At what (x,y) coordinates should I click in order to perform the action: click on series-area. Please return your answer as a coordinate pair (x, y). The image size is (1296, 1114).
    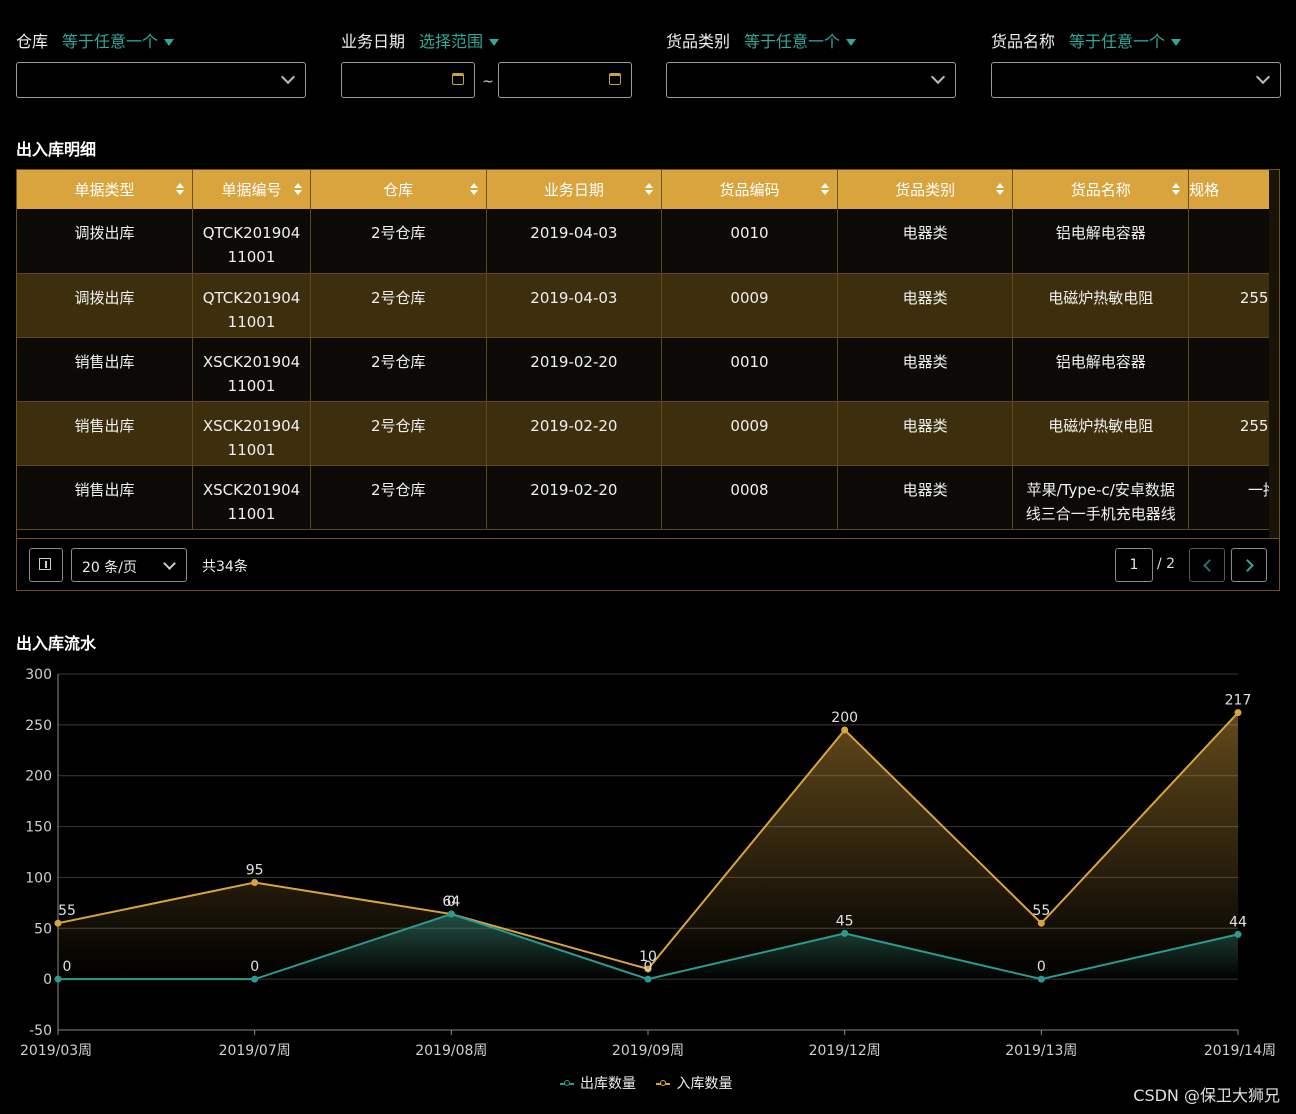
    Looking at the image, I should click on (648, 947).